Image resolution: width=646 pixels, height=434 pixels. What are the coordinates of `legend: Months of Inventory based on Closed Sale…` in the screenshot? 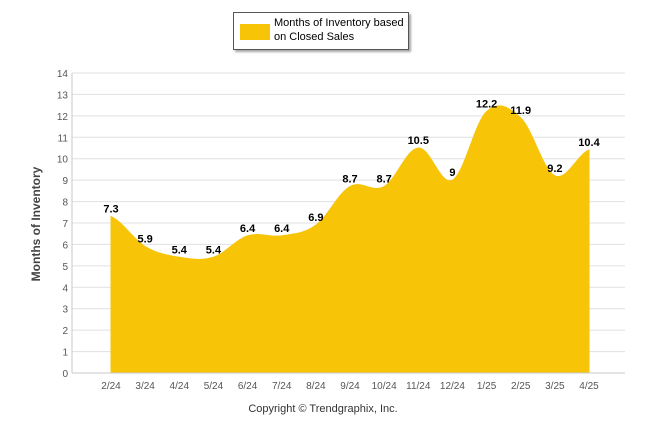 It's located at (321, 31).